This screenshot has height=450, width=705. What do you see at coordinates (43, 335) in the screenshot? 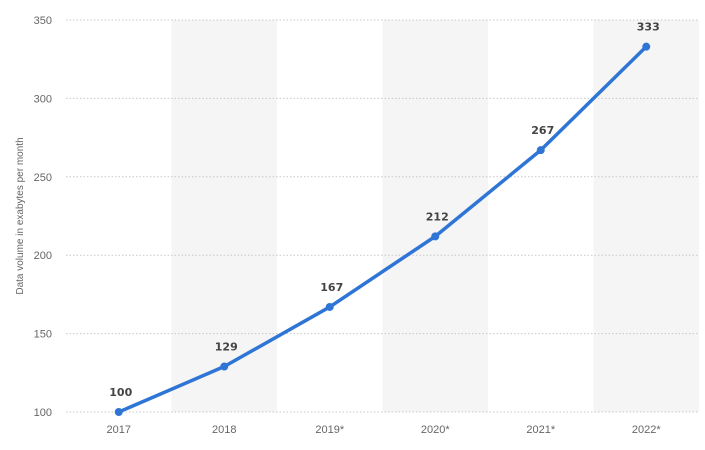
I see `y-tick-label: 150` at bounding box center [43, 335].